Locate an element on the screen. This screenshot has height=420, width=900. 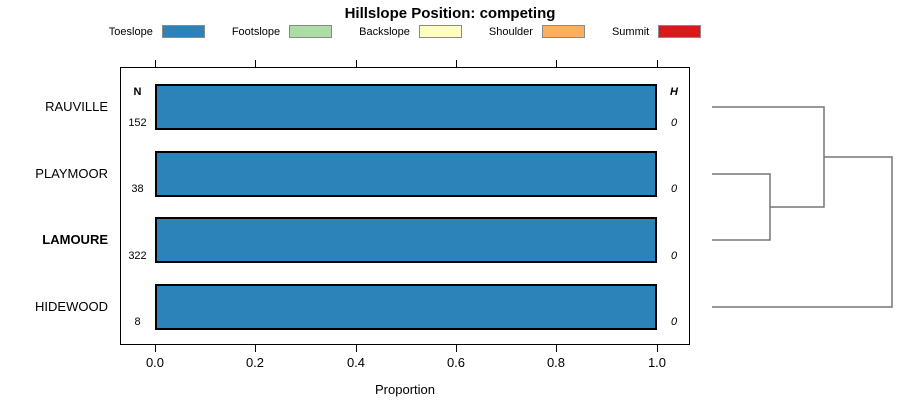
row-label-playmoor: PLAYMOOR is located at coordinates (71, 173).